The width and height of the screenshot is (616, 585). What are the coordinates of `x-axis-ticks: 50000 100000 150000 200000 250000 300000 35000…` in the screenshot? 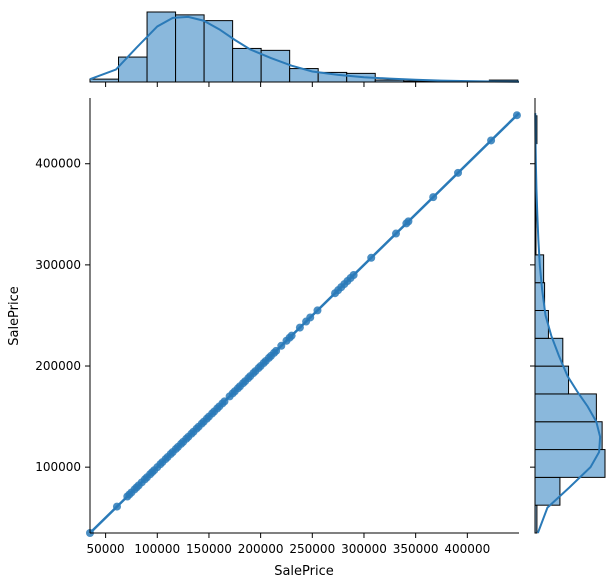 It's located at (288, 544).